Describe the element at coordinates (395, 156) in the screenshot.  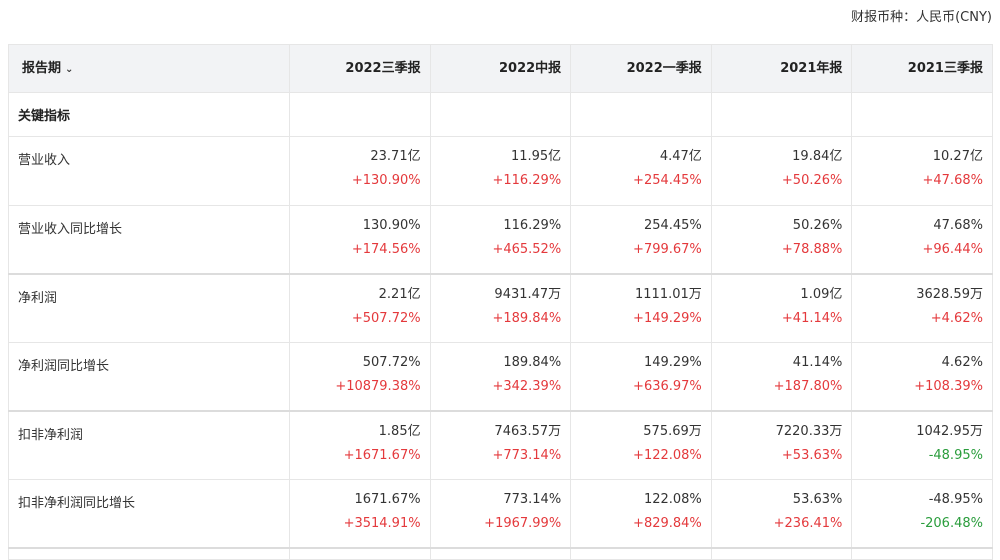
I see `cell-value: 23.71亿` at that location.